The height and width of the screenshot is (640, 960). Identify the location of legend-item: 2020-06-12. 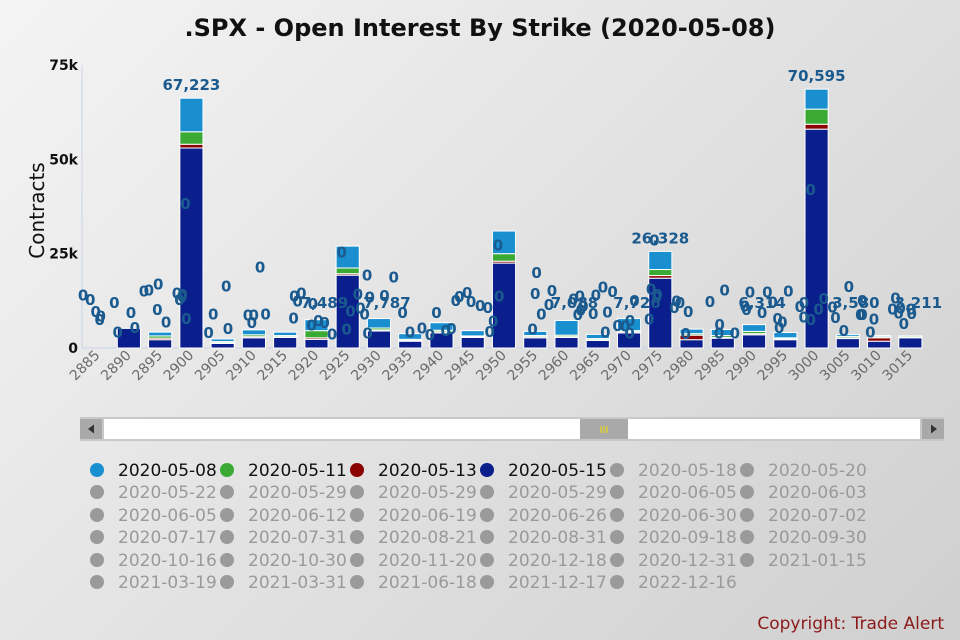
(283, 516).